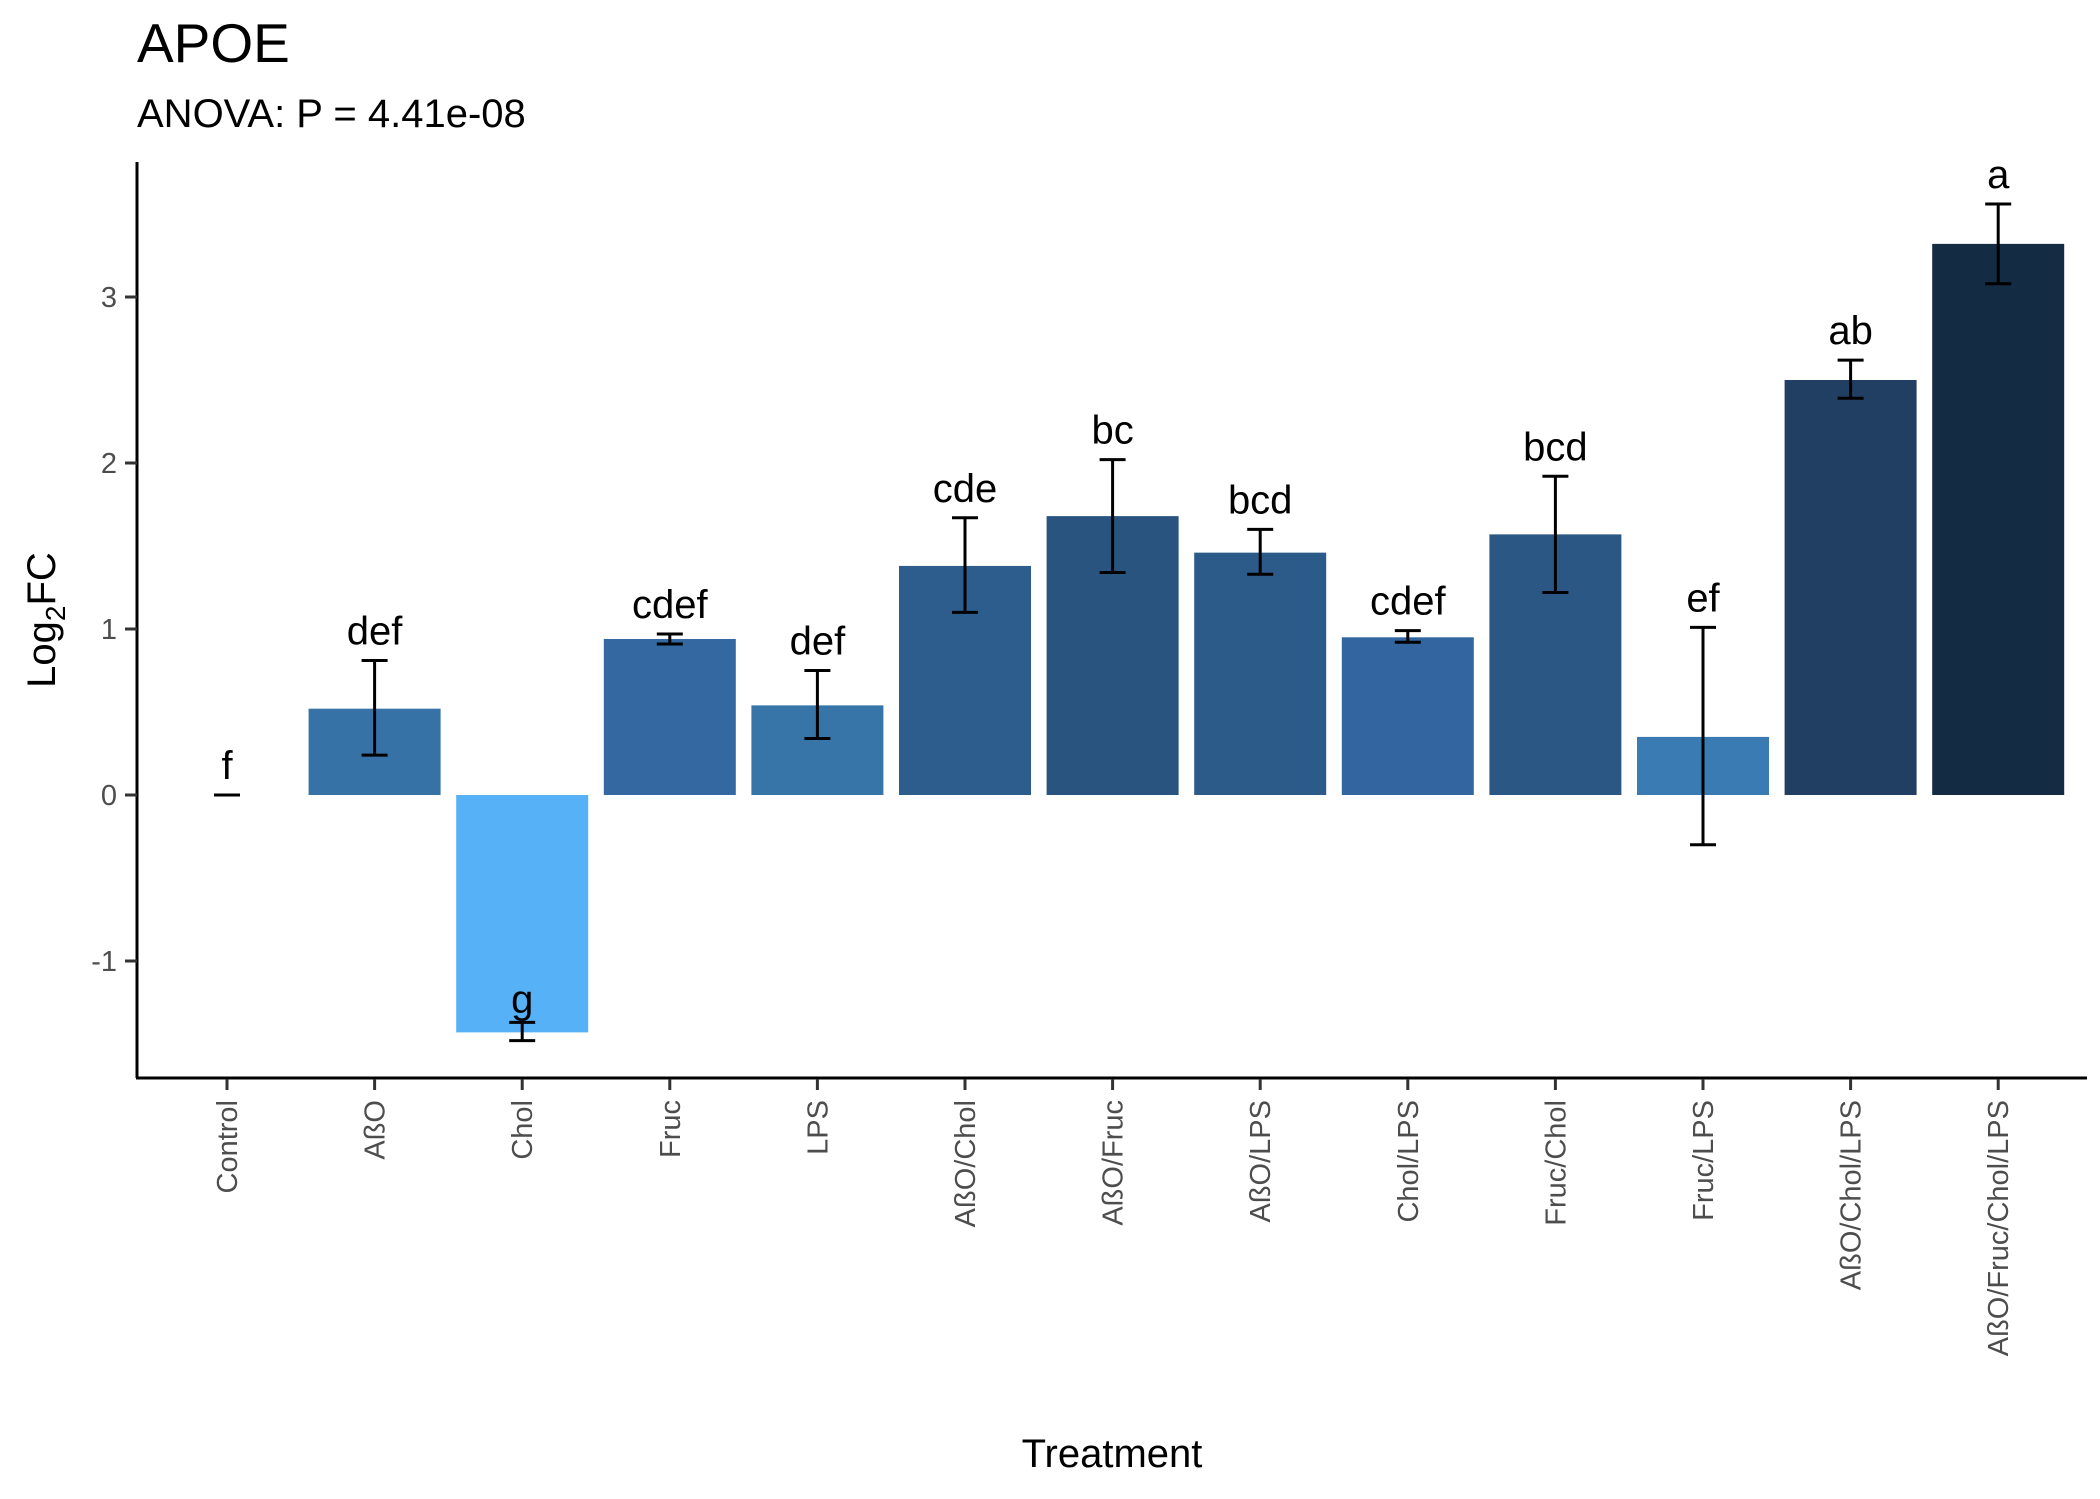  What do you see at coordinates (1998, 175) in the screenshot?
I see `significance-letter-a-o-fruc-chol-lps: a` at bounding box center [1998, 175].